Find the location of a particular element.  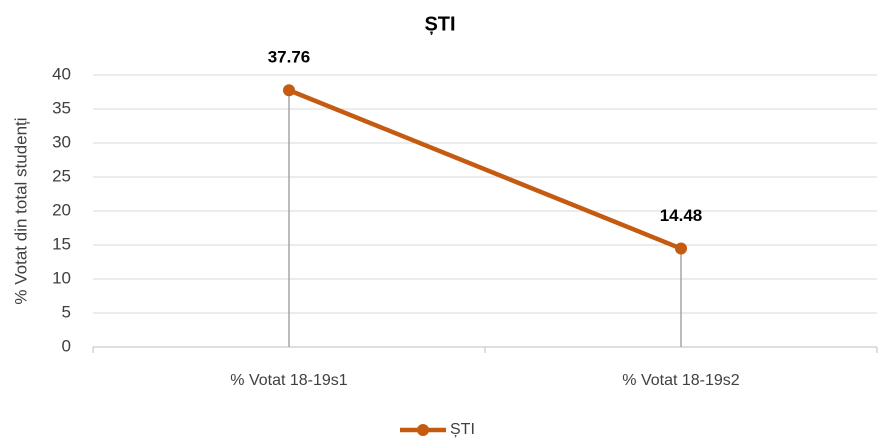

data-label: 37.76 is located at coordinates (289, 57).